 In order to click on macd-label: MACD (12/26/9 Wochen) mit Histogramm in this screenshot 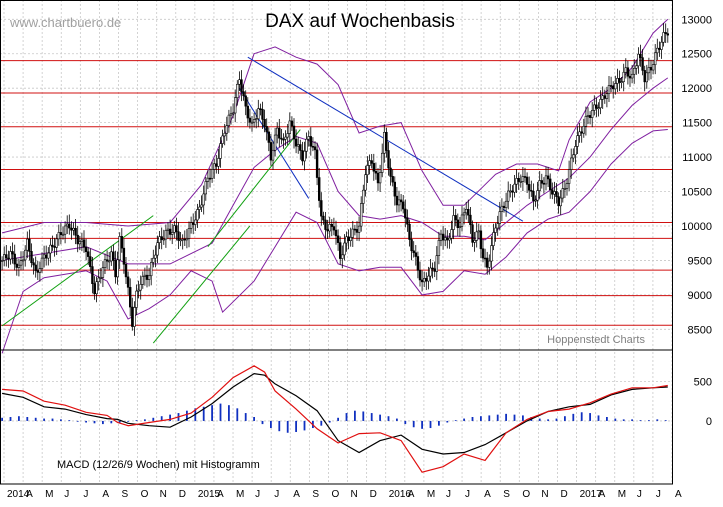, I will do `click(158, 465)`.